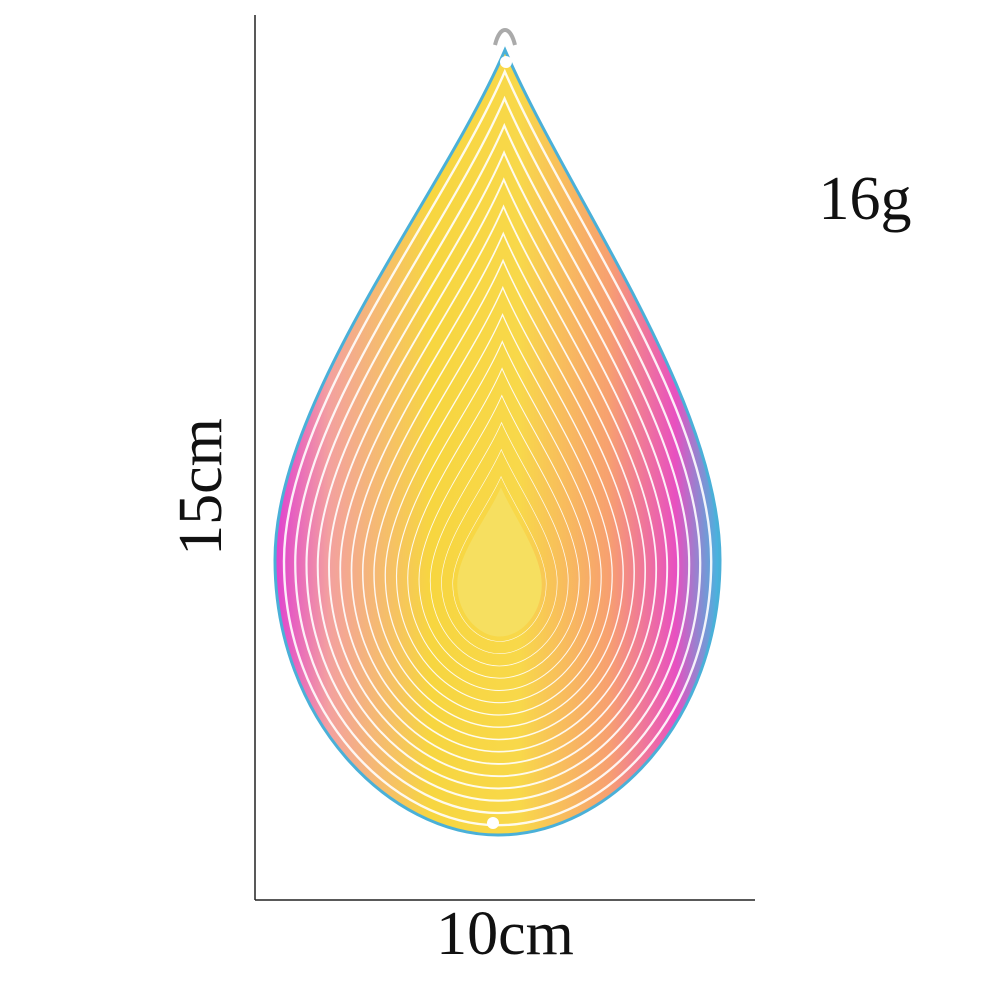 The image size is (1001, 1001). Describe the element at coordinates (865, 199) in the screenshot. I see `weight-label: 16g` at that location.